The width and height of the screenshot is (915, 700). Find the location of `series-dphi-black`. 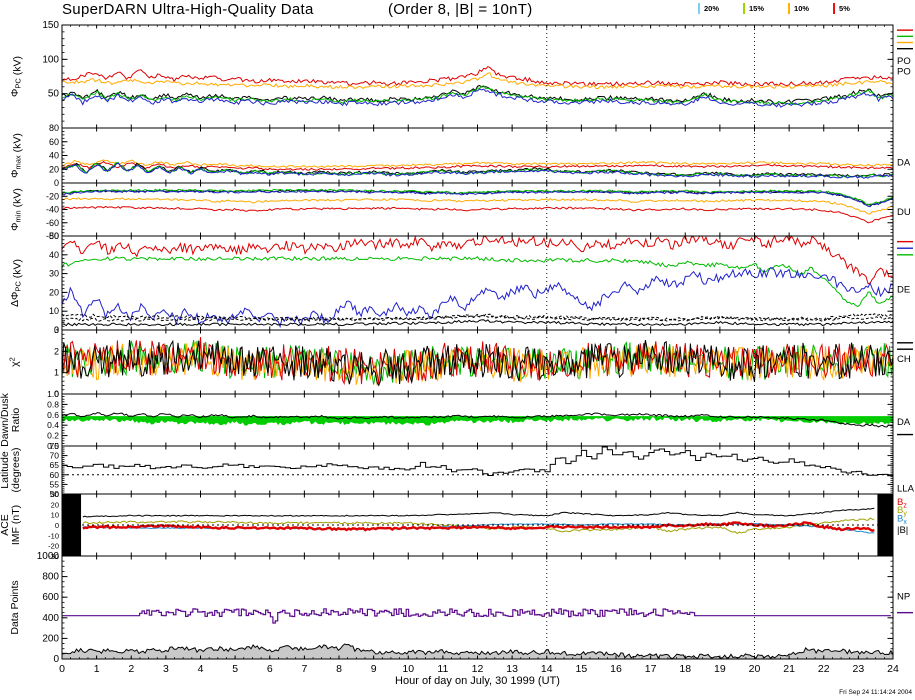

series-dphi-black is located at coordinates (477, 323).